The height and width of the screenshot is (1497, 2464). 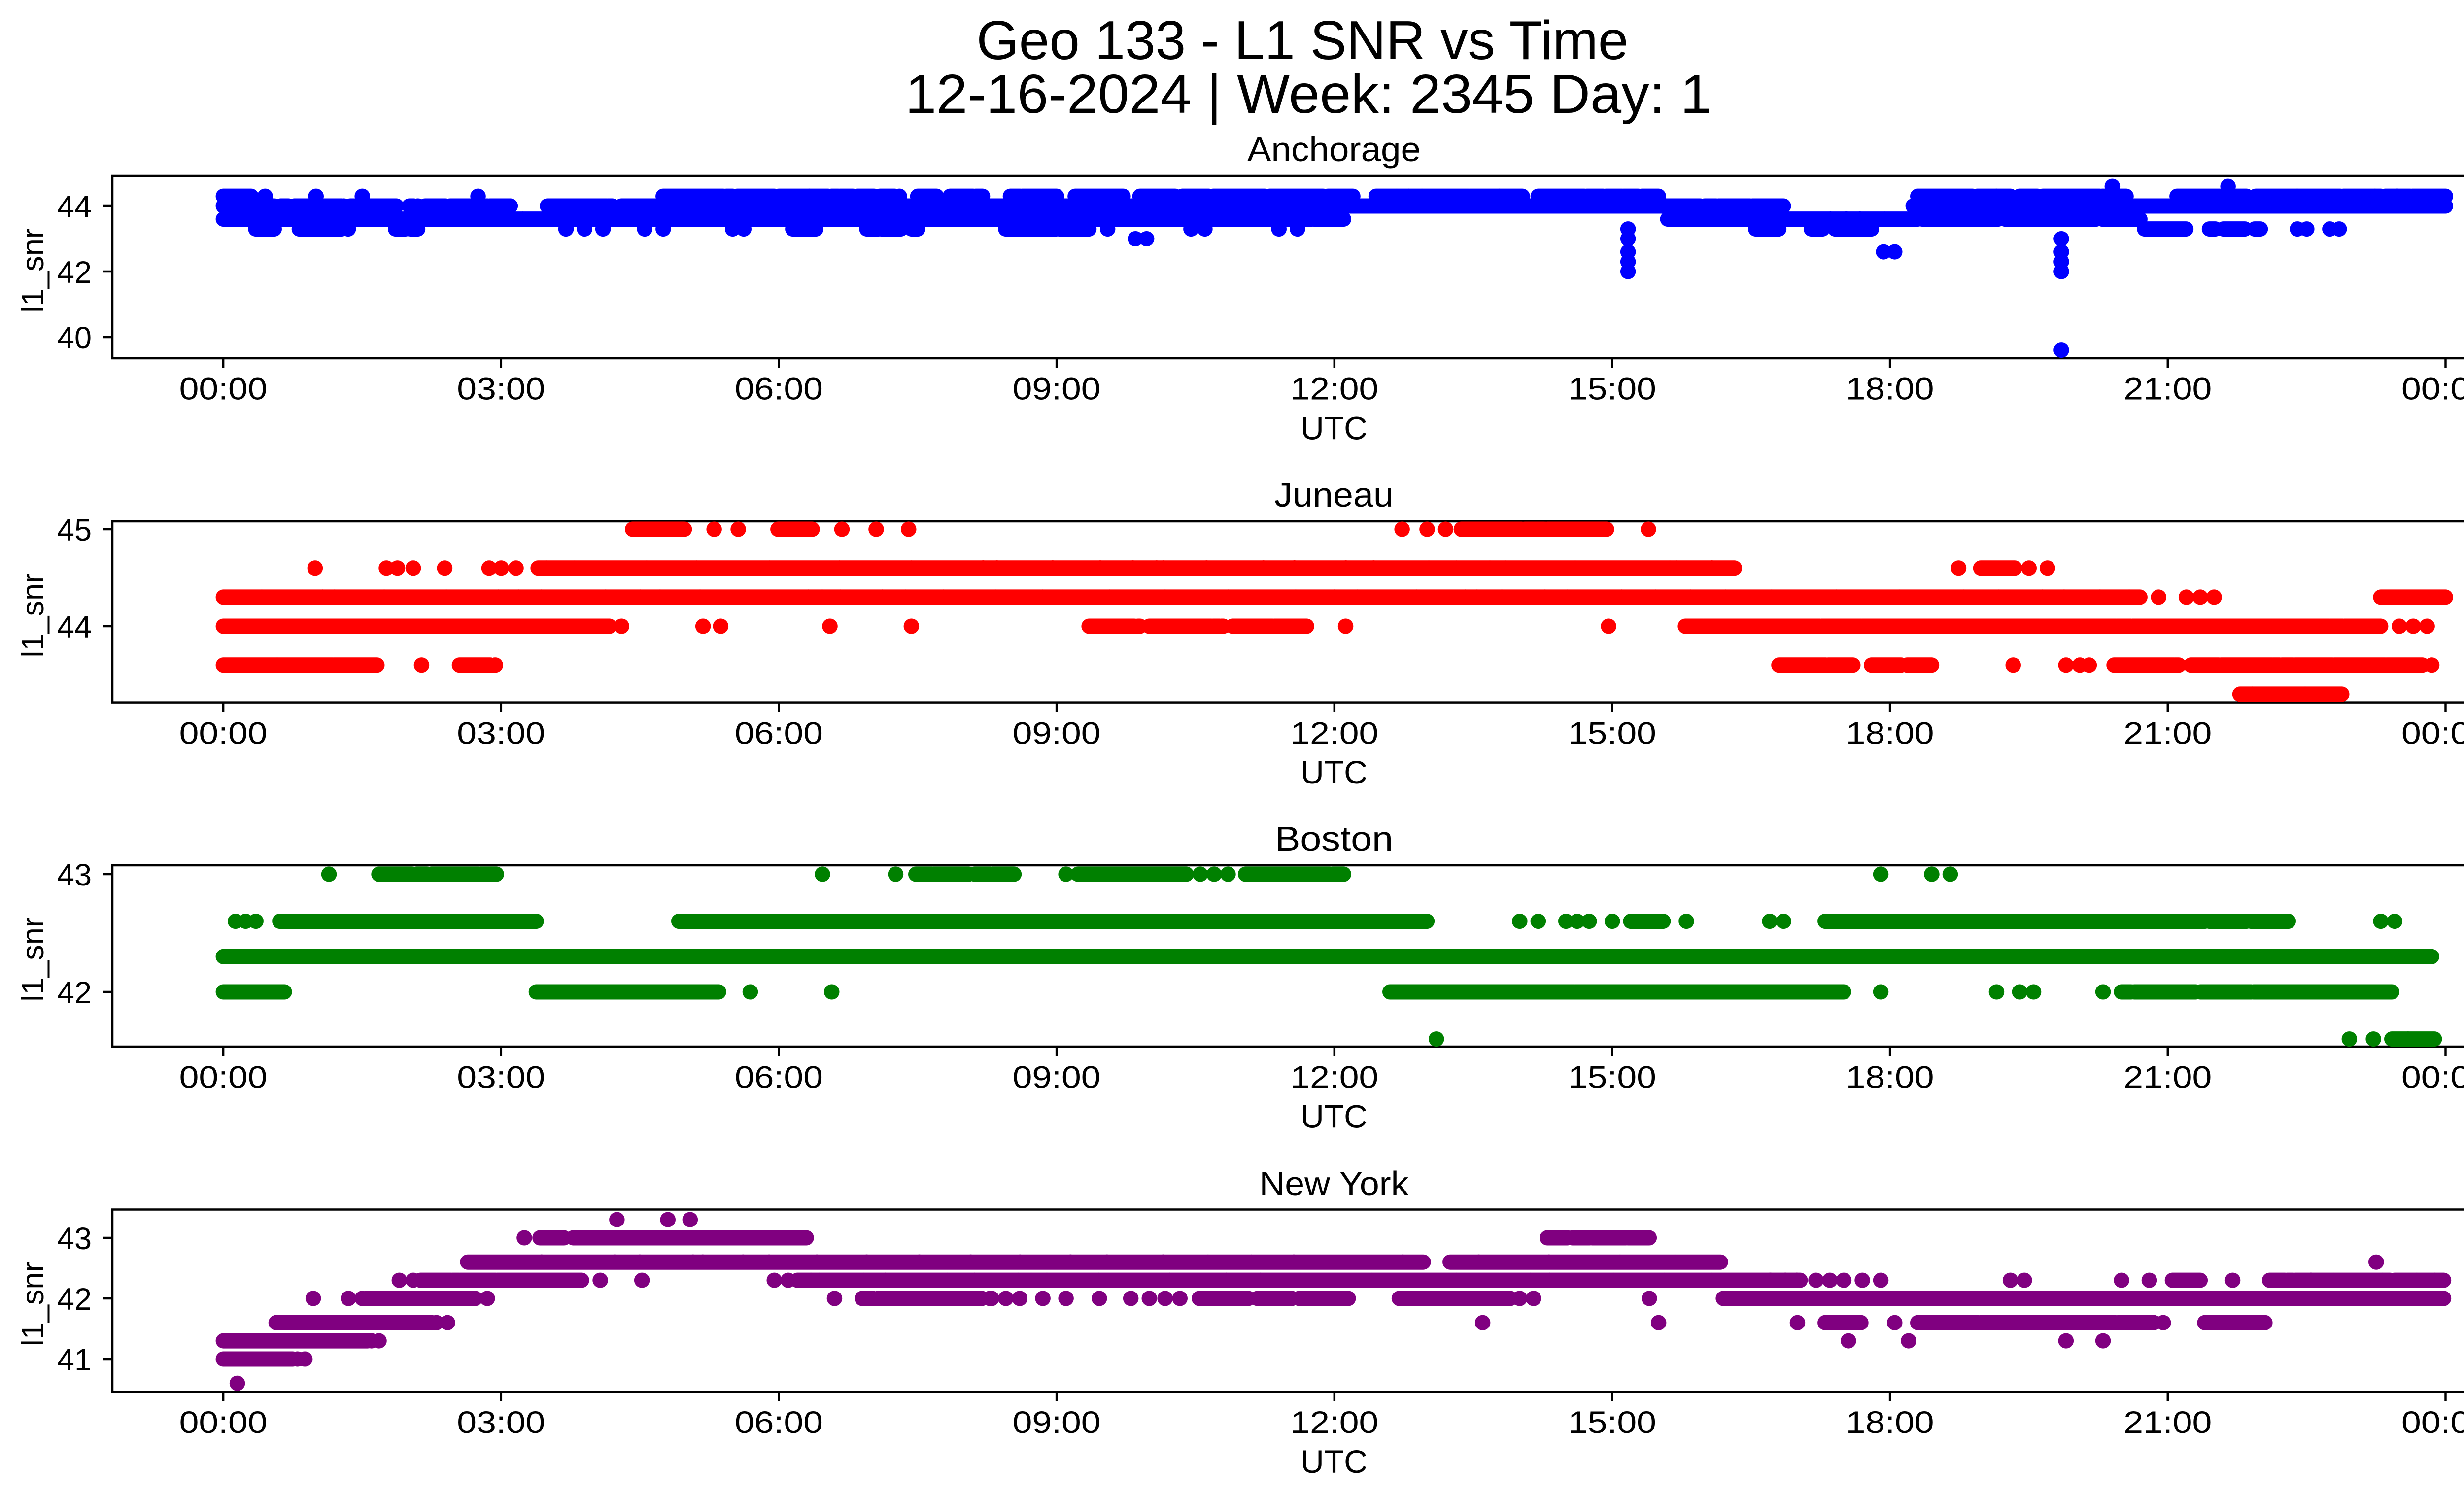 What do you see at coordinates (1334, 1183) in the screenshot?
I see `svg-text: New York` at bounding box center [1334, 1183].